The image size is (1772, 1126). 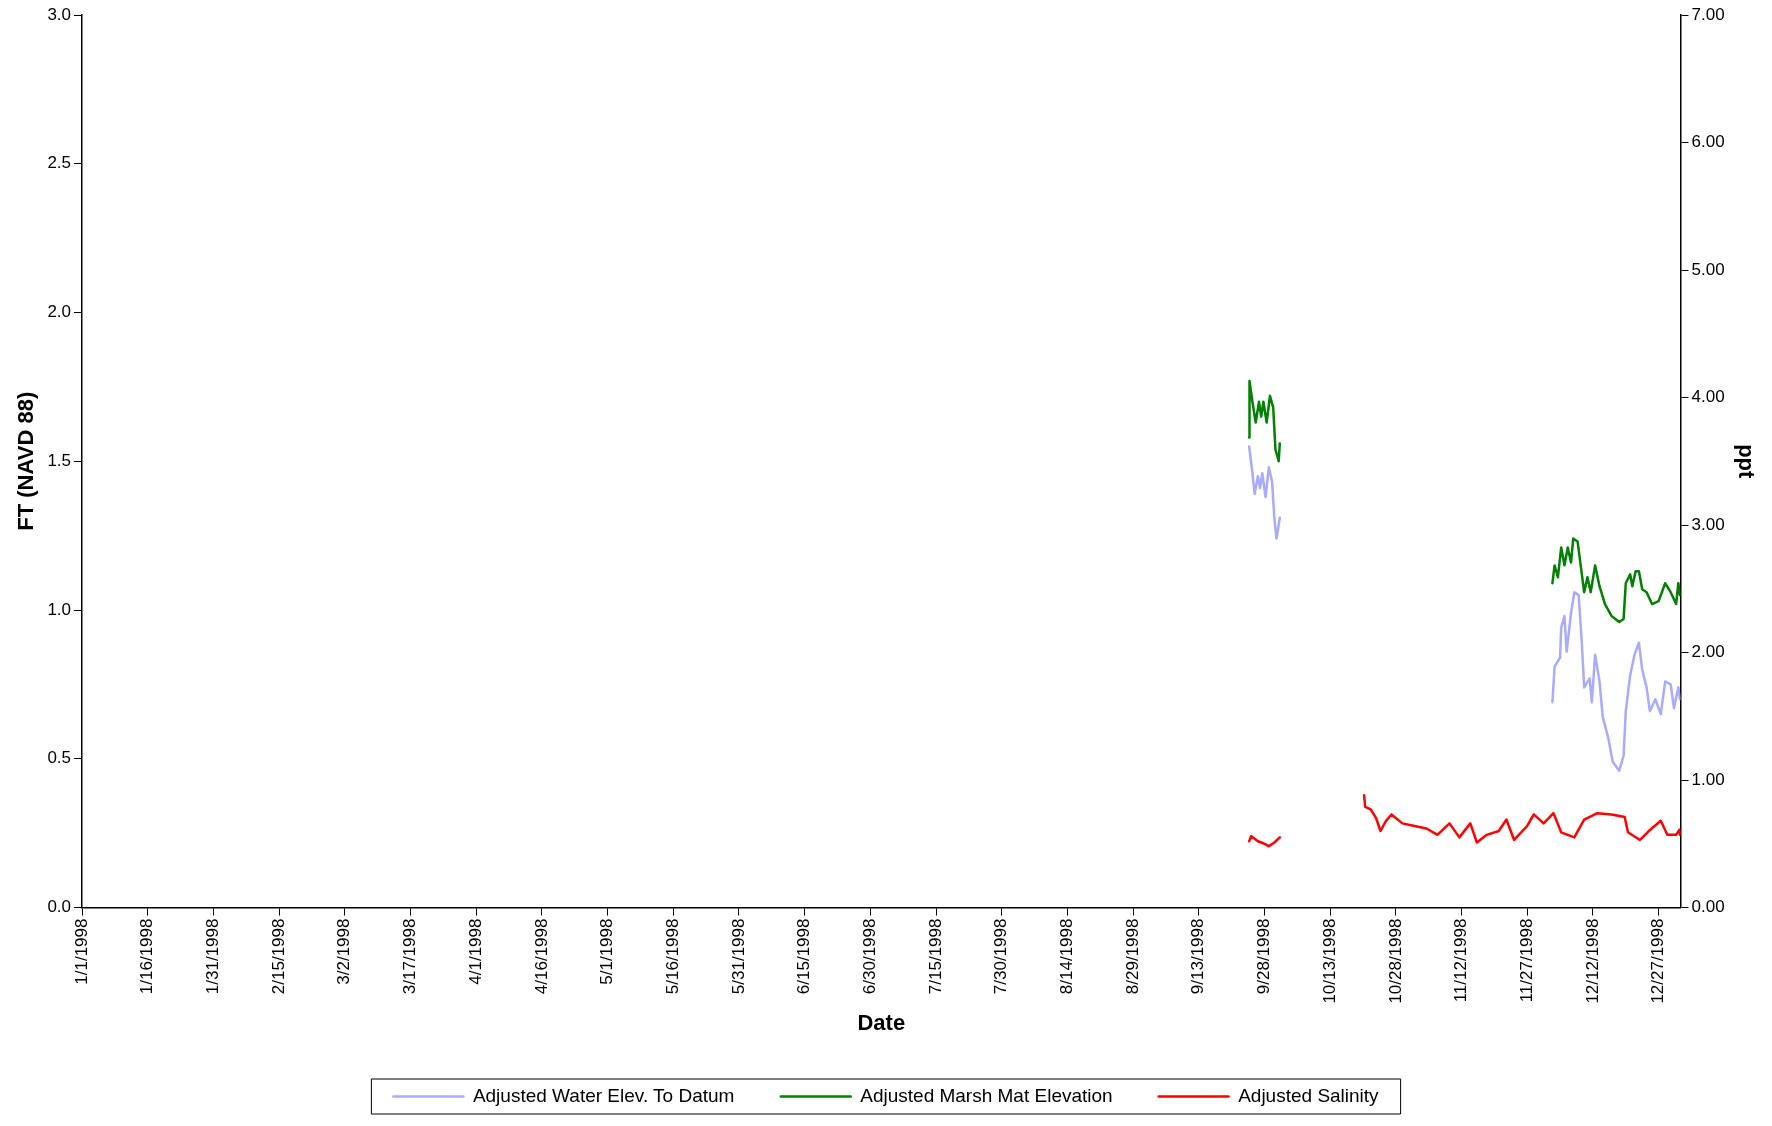 What do you see at coordinates (1708, 142) in the screenshot?
I see `y2-tick-label: 6.00` at bounding box center [1708, 142].